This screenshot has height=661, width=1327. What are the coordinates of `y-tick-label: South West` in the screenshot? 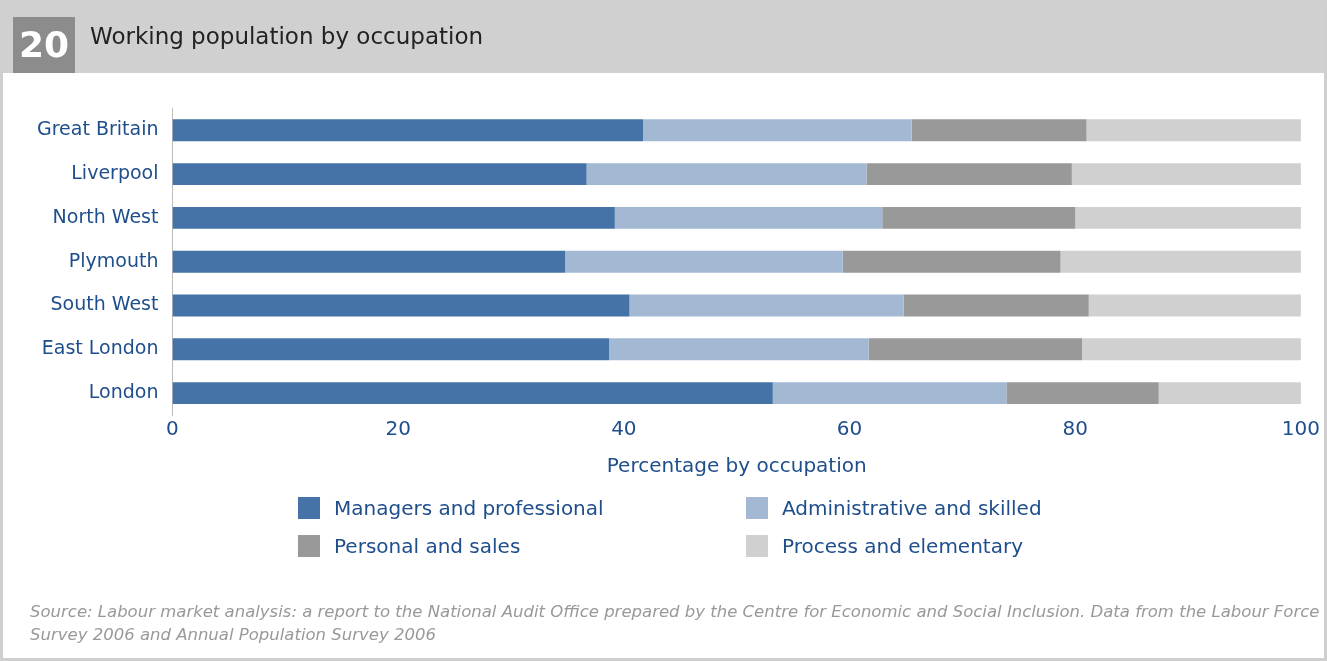 It's located at (104, 303).